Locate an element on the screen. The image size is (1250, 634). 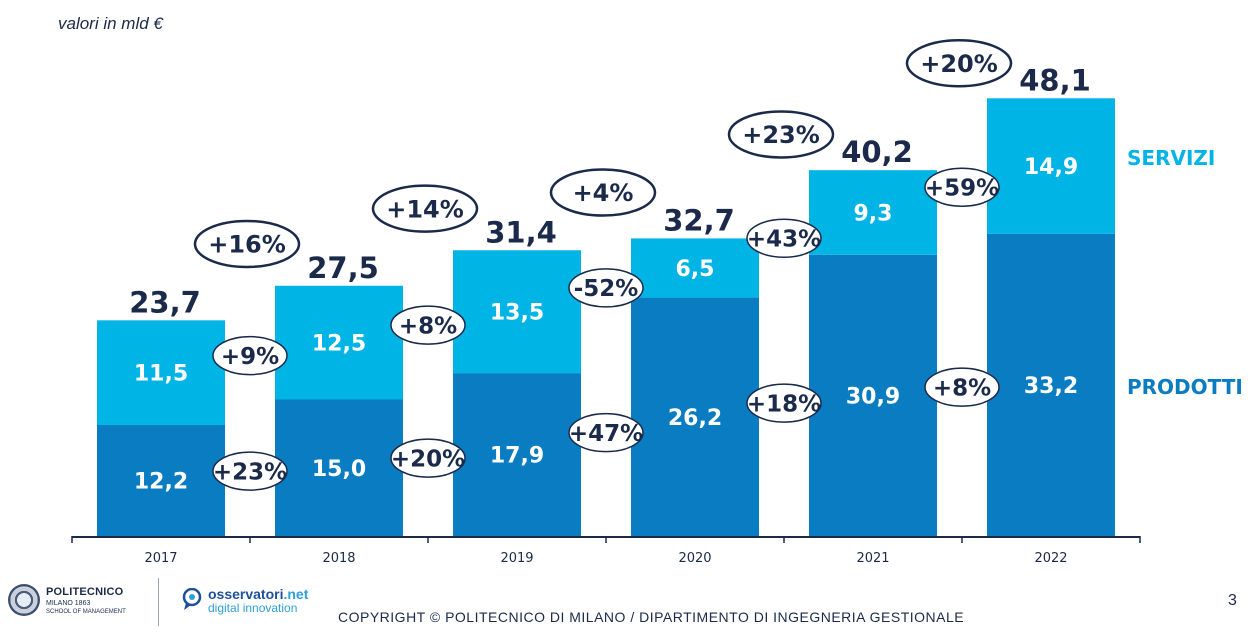
data-label-servizi-2019: 13,5 is located at coordinates (517, 313).